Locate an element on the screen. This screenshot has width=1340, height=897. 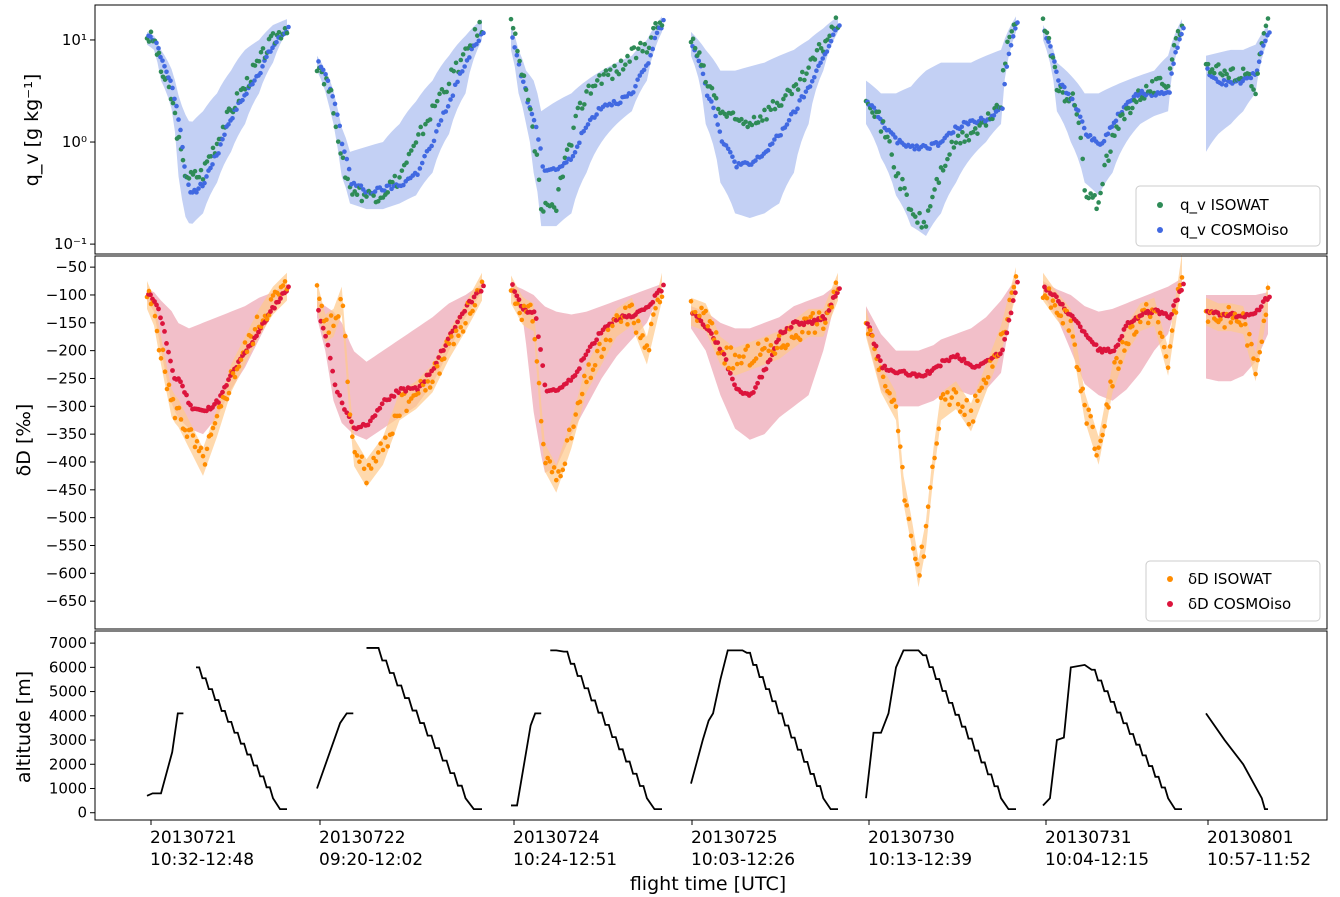
dd-spread-band is located at coordinates (941, 342).